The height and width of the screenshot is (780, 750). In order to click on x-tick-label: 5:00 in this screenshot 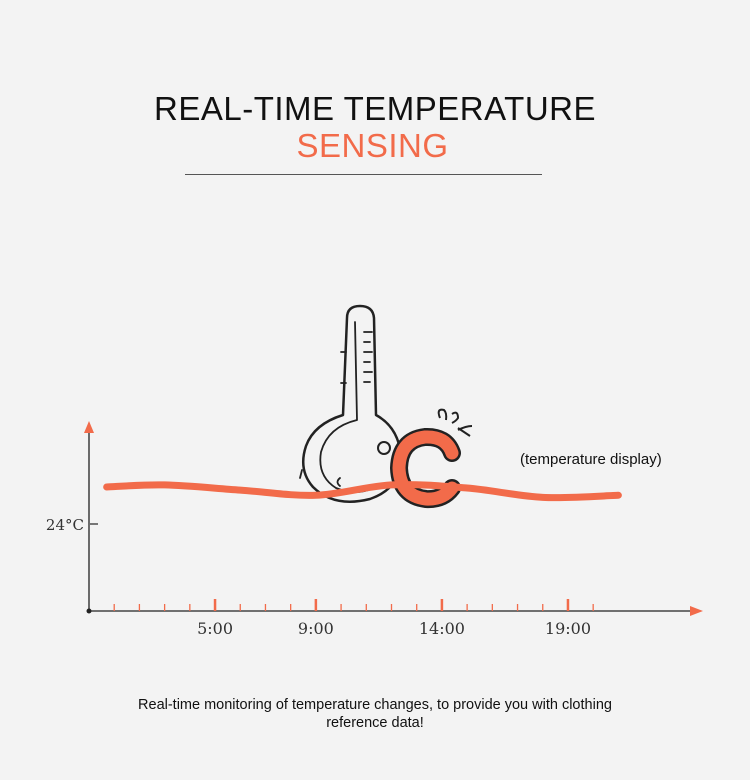, I will do `click(215, 628)`.